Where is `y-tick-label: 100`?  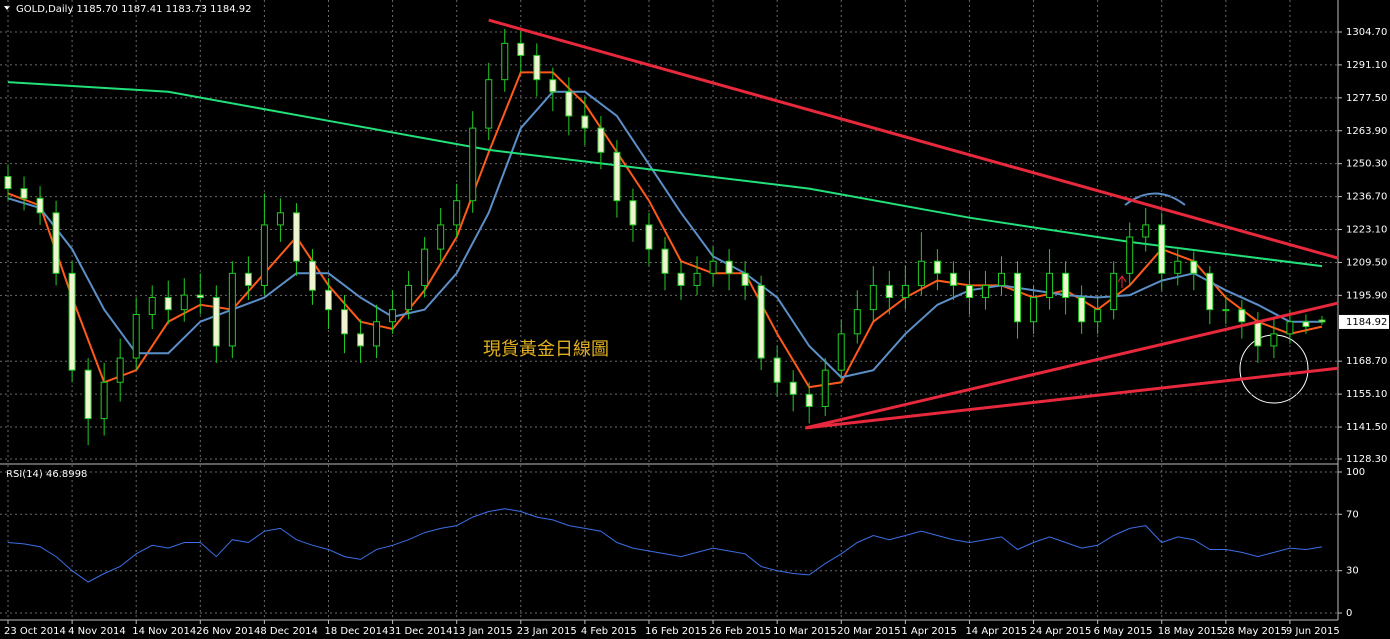 y-tick-label: 100 is located at coordinates (1355, 472).